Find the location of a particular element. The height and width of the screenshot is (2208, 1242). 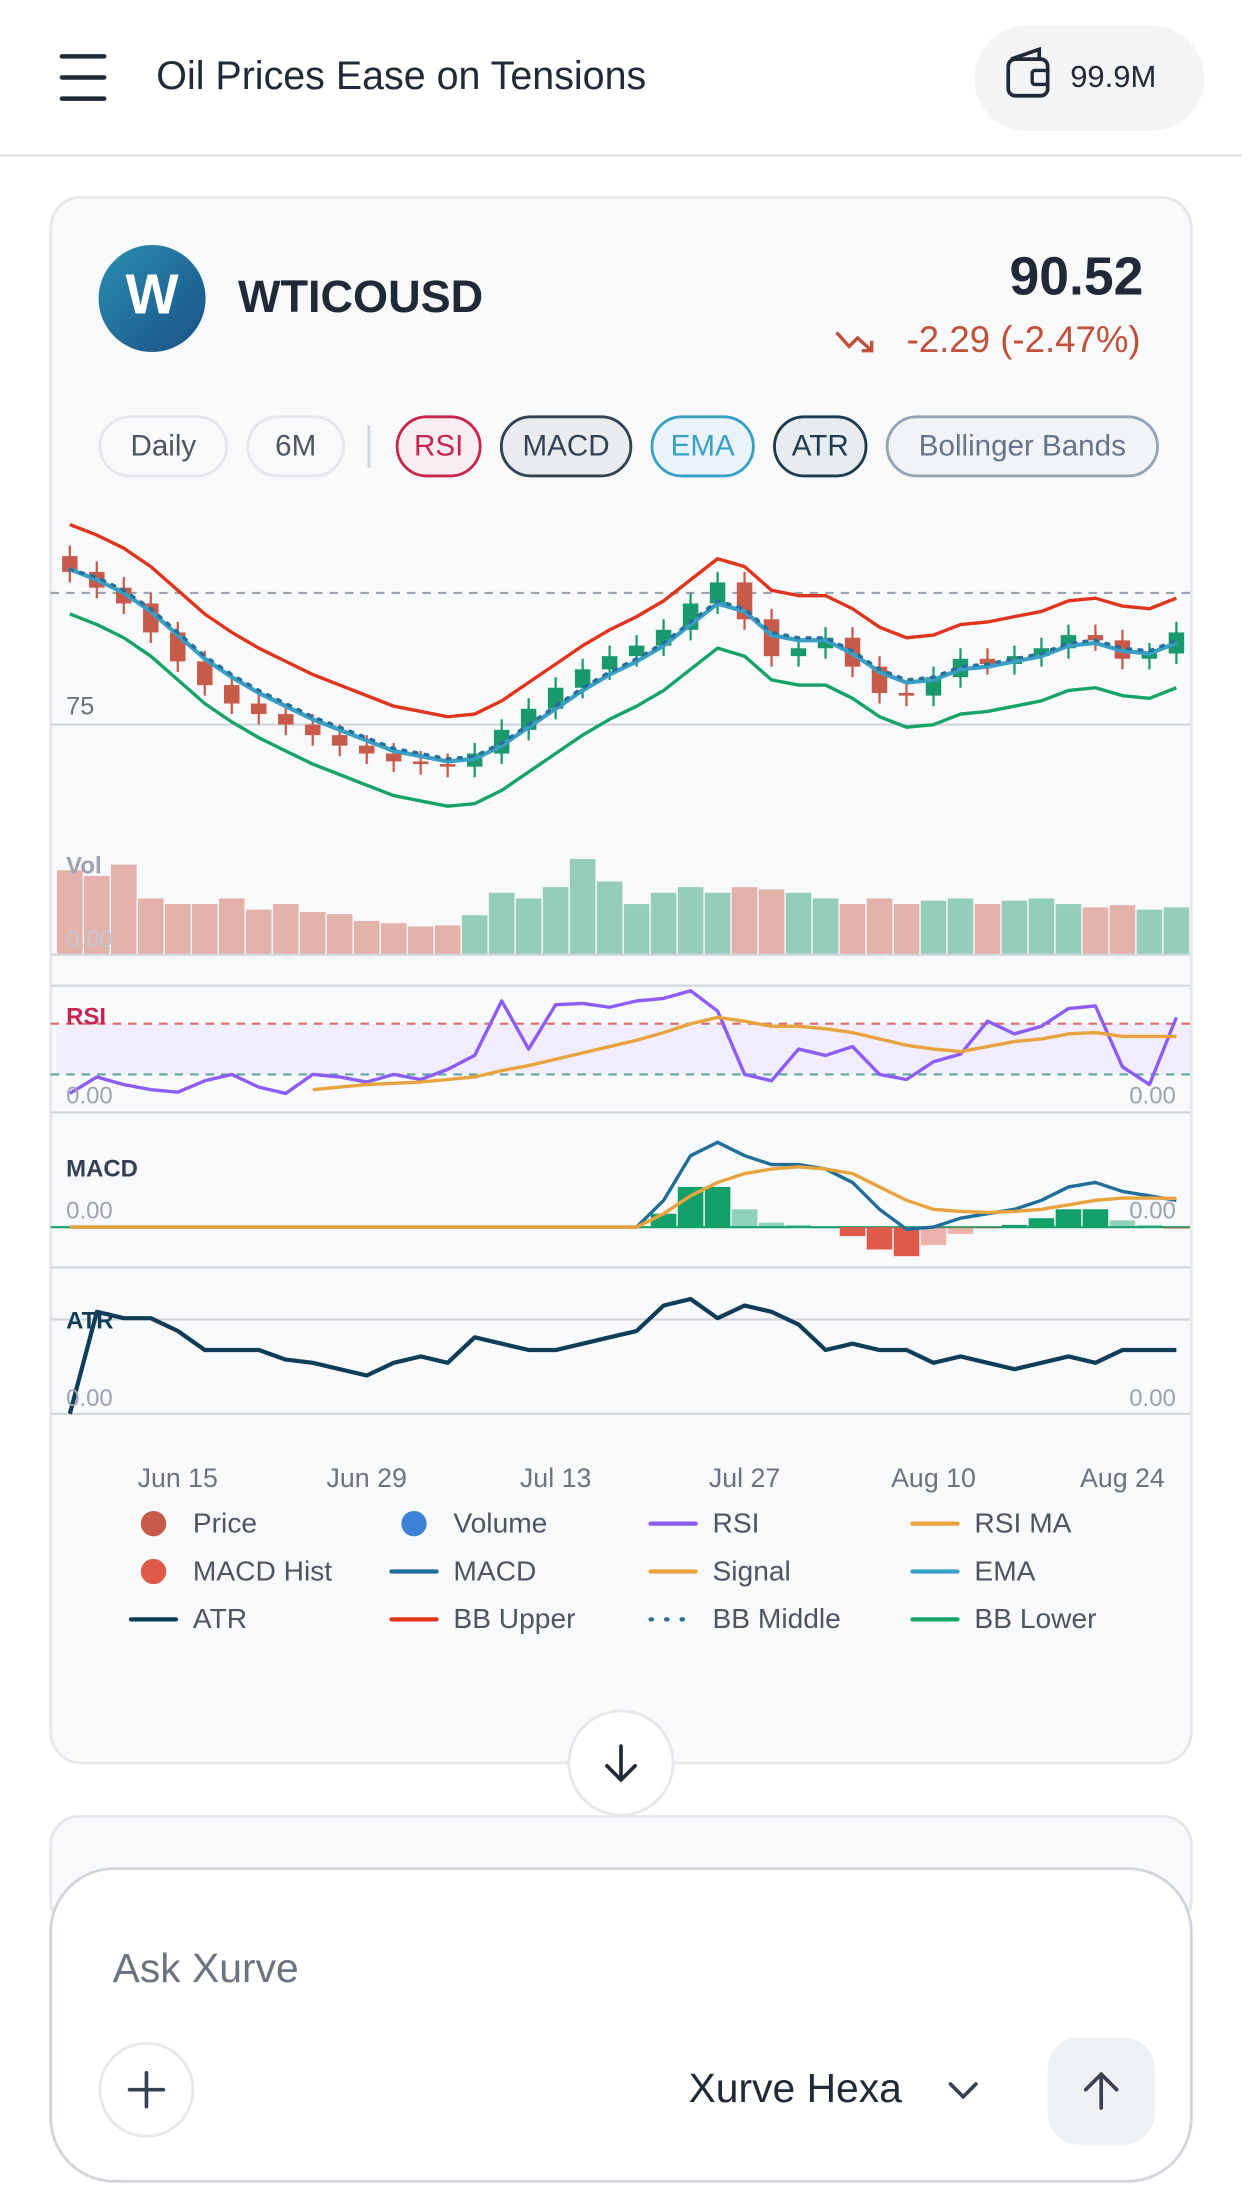

chip-label: EMA is located at coordinates (703, 446).